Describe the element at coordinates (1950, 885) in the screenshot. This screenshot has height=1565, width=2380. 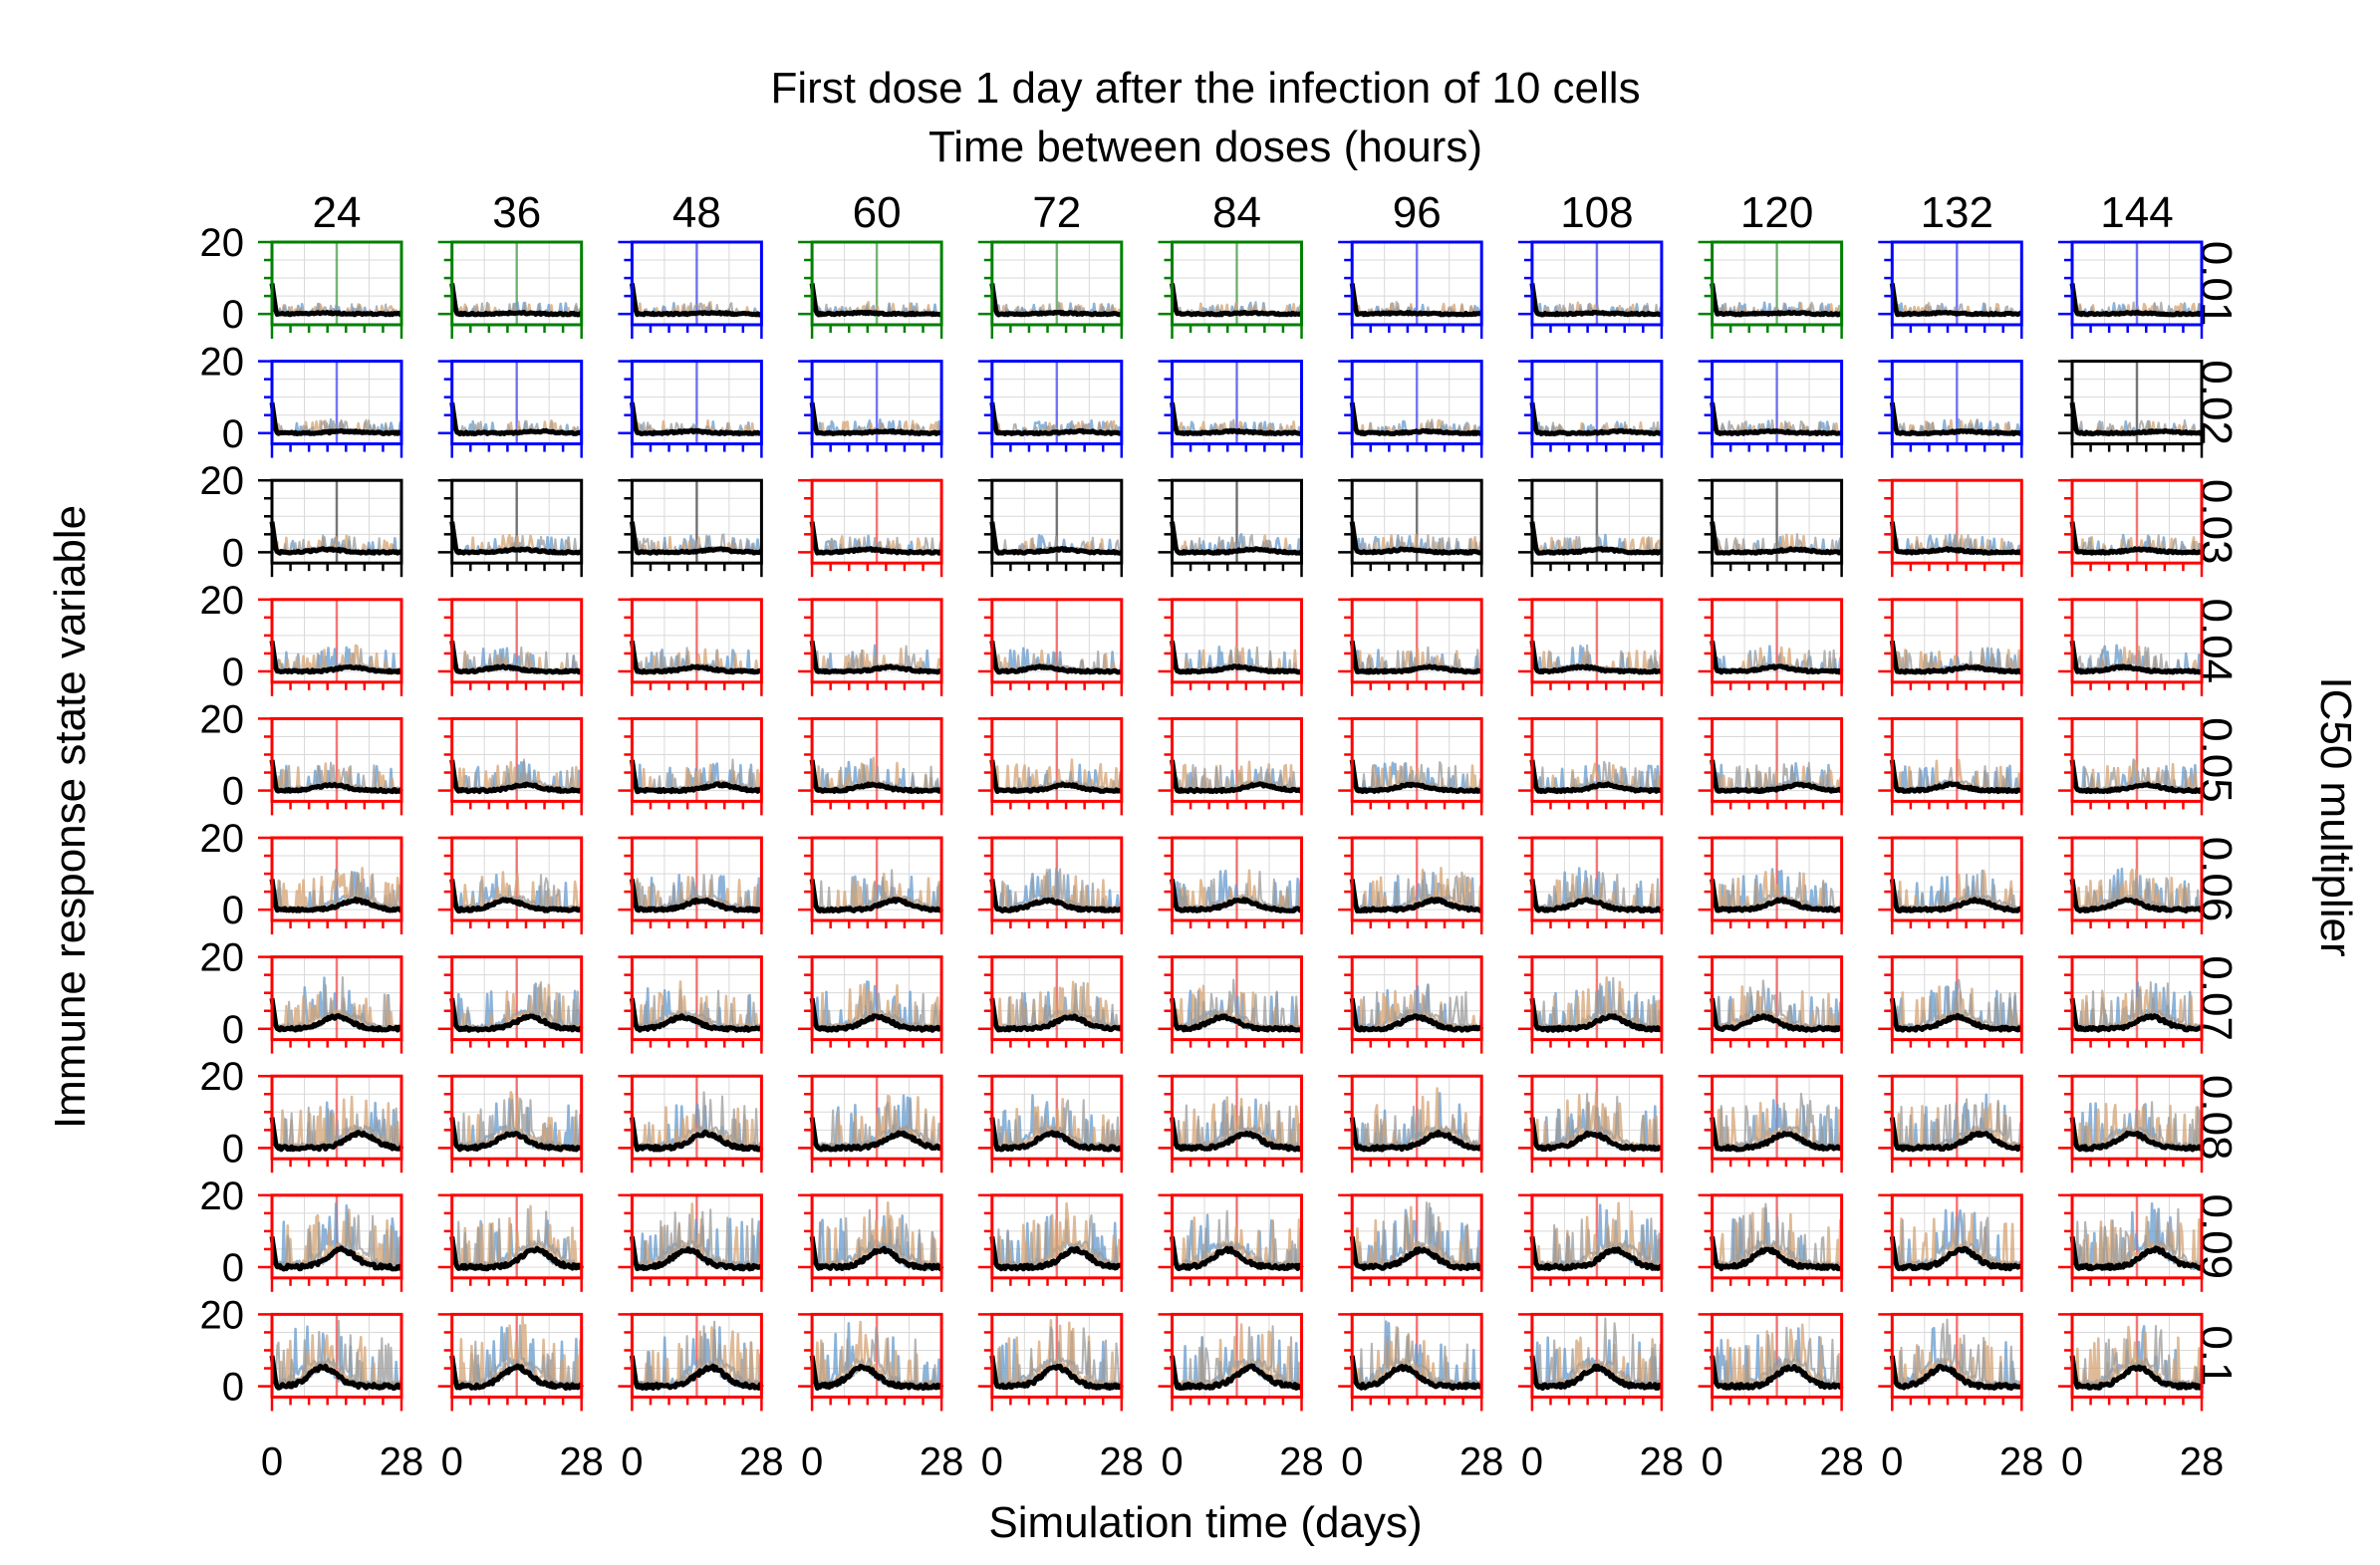
I see `panel-r5-c9` at that location.